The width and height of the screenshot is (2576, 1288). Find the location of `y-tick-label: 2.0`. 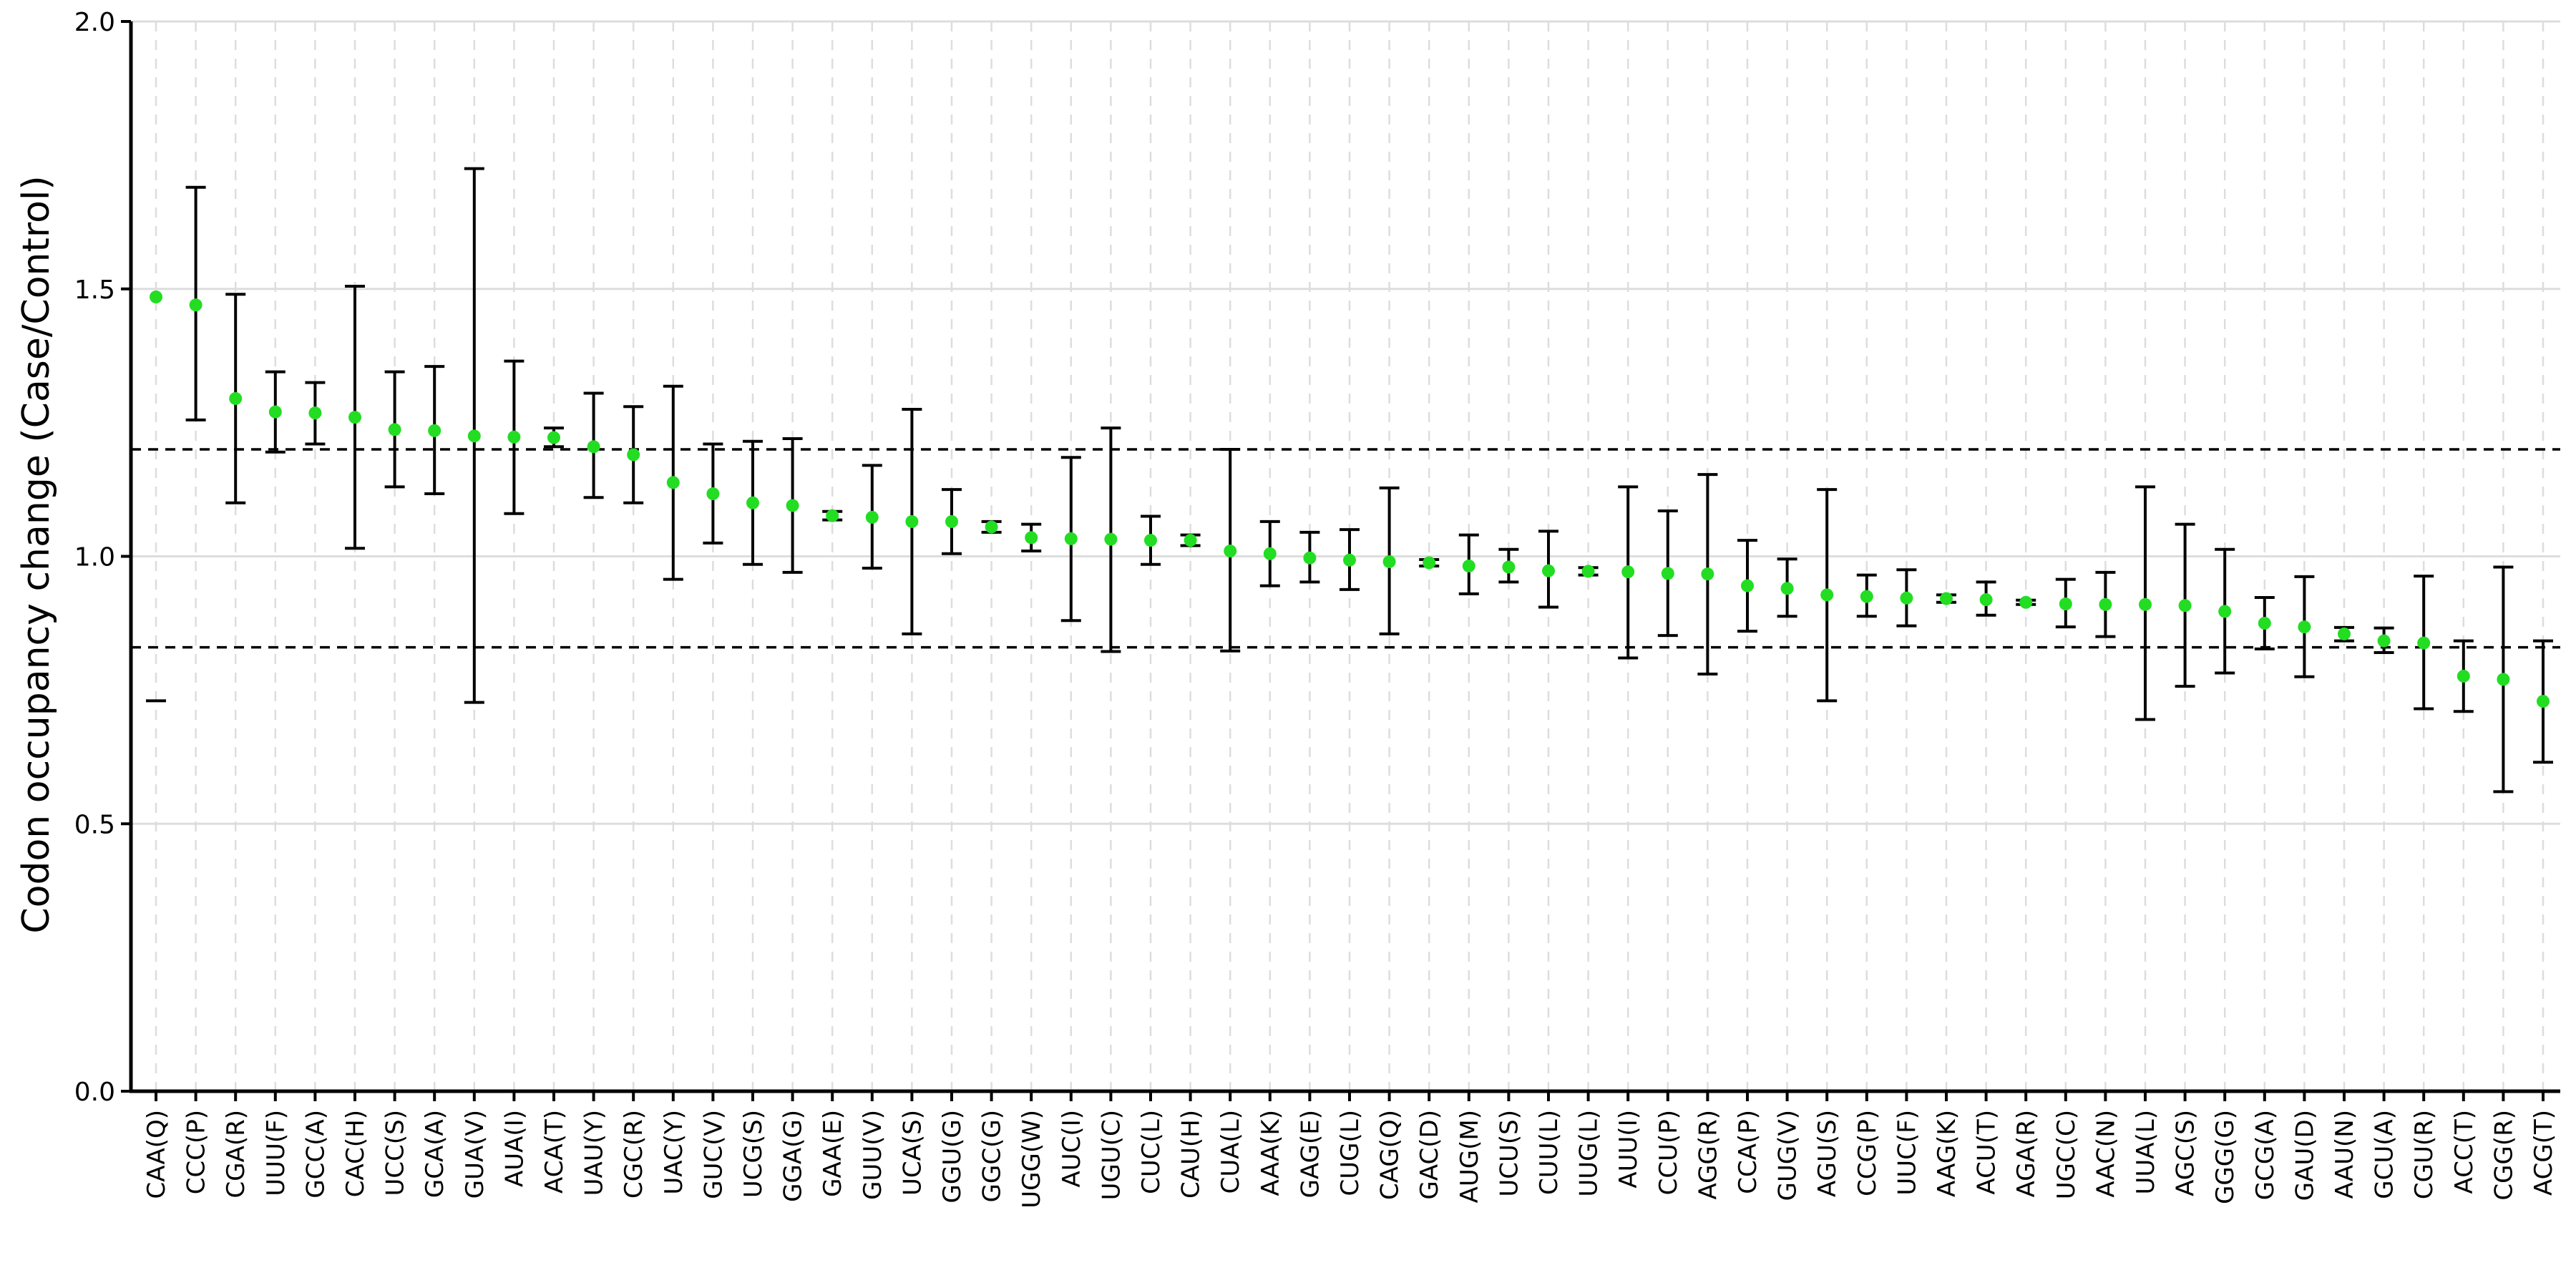

y-tick-label: 2.0 is located at coordinates (94, 22).